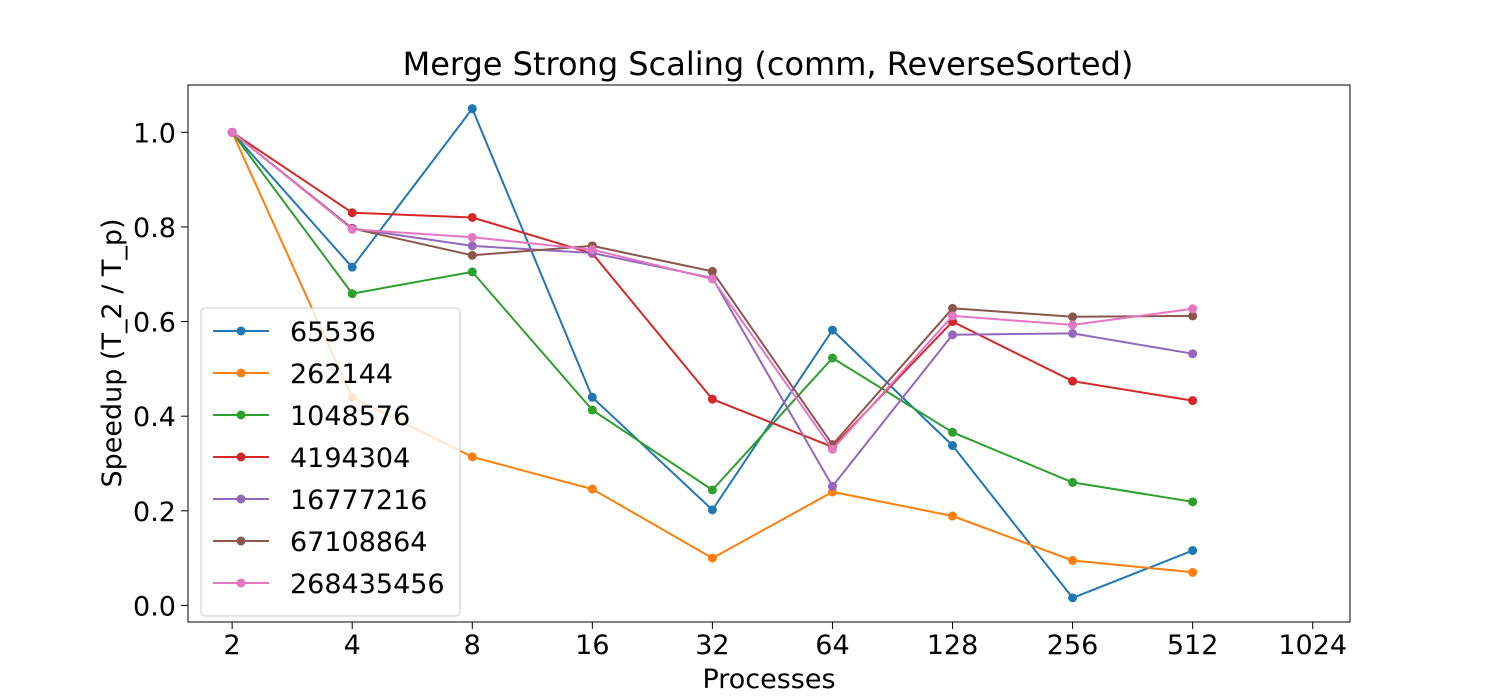 The height and width of the screenshot is (700, 1500). I want to click on x-tick-label: 256, so click(1073, 645).